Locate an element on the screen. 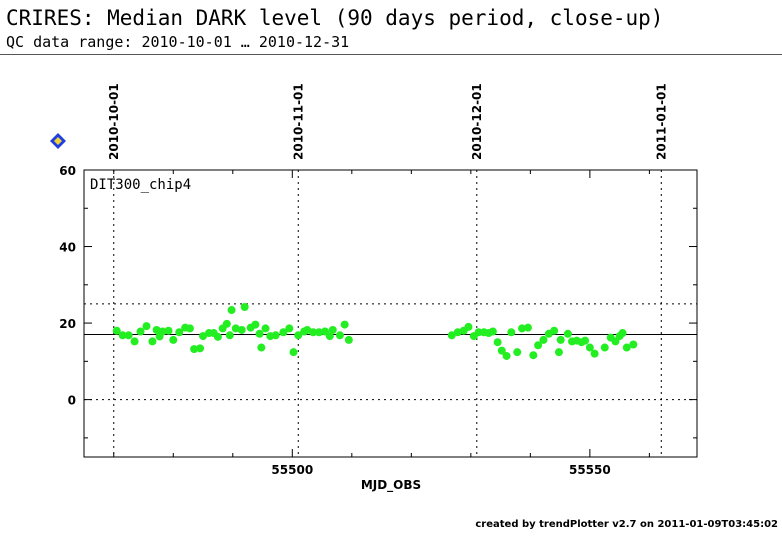 This screenshot has width=782, height=542. y-tick-label: 20 is located at coordinates (67, 324).